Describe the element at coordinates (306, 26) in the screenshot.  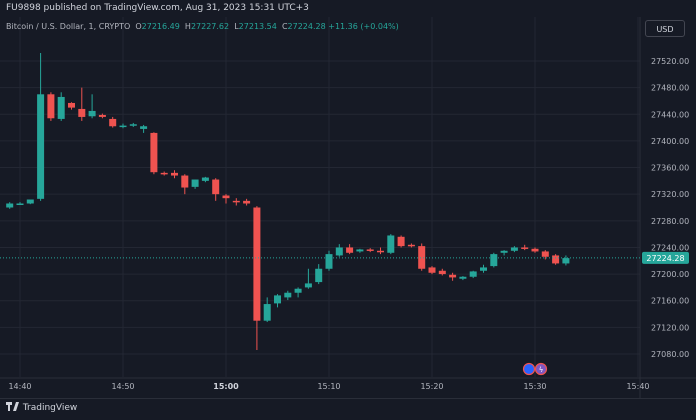
I see `close-value: 27224.28` at that location.